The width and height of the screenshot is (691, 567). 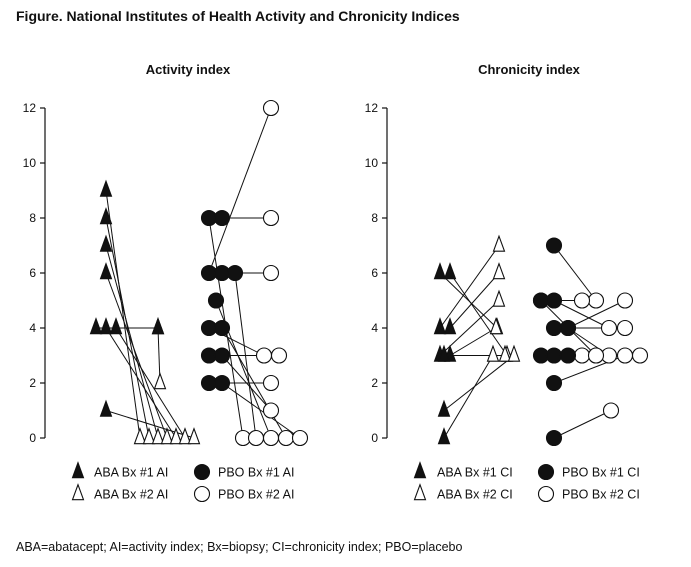 I want to click on chronicity-y-tick-label: 2, so click(x=374, y=383).